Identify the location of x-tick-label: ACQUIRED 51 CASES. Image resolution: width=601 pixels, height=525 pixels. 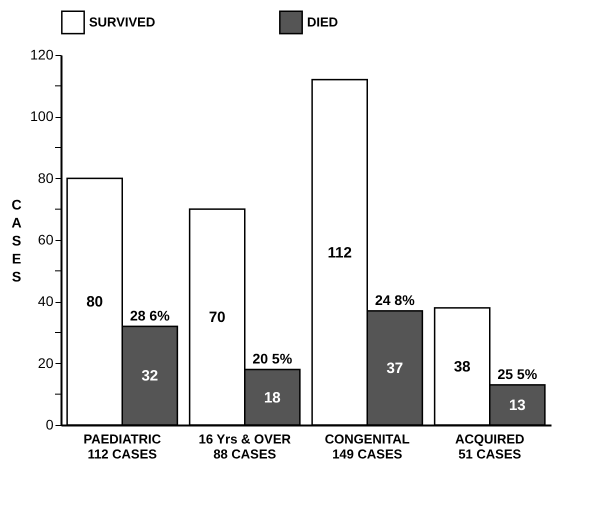
(489, 447).